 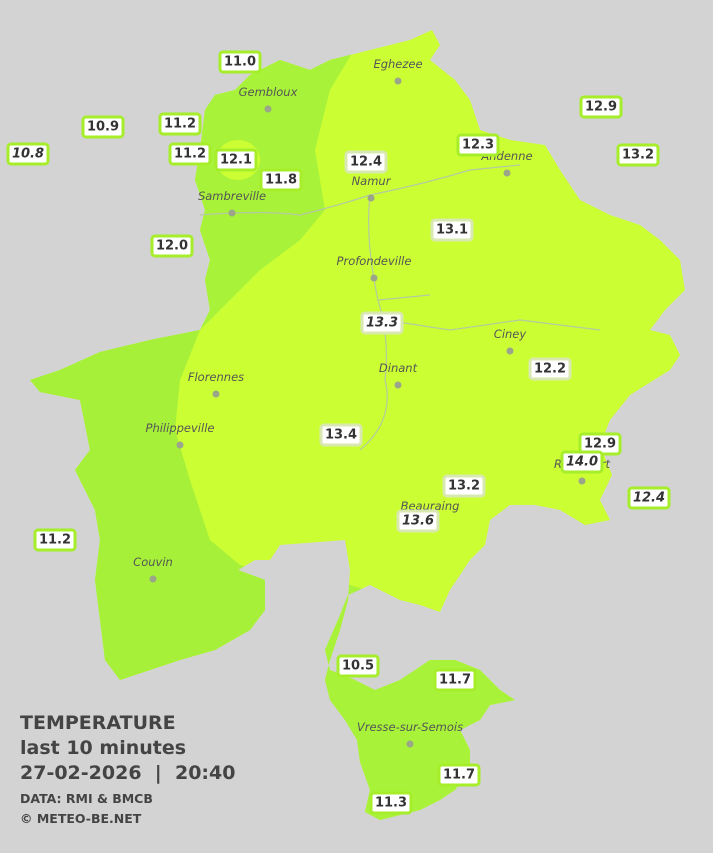 I want to click on station-value: 12.2, so click(x=550, y=369).